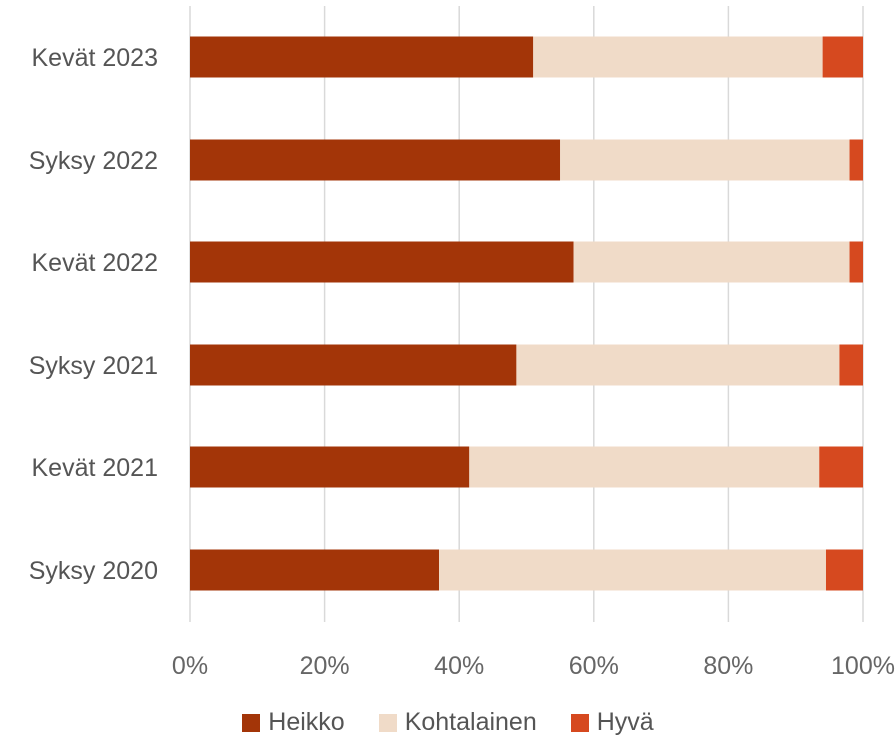 This screenshot has width=896, height=741. Describe the element at coordinates (93, 571) in the screenshot. I see `category-label: Syksy 2020` at that location.